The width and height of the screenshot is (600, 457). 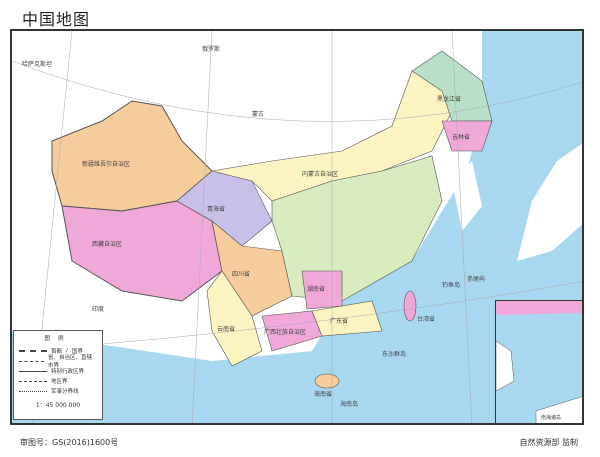 What do you see at coordinates (58, 391) in the screenshot?
I see `legend-item: 军事分界线` at bounding box center [58, 391].